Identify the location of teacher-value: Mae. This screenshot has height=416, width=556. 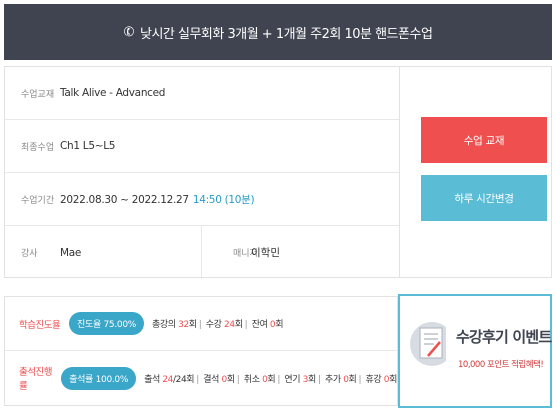
(71, 252).